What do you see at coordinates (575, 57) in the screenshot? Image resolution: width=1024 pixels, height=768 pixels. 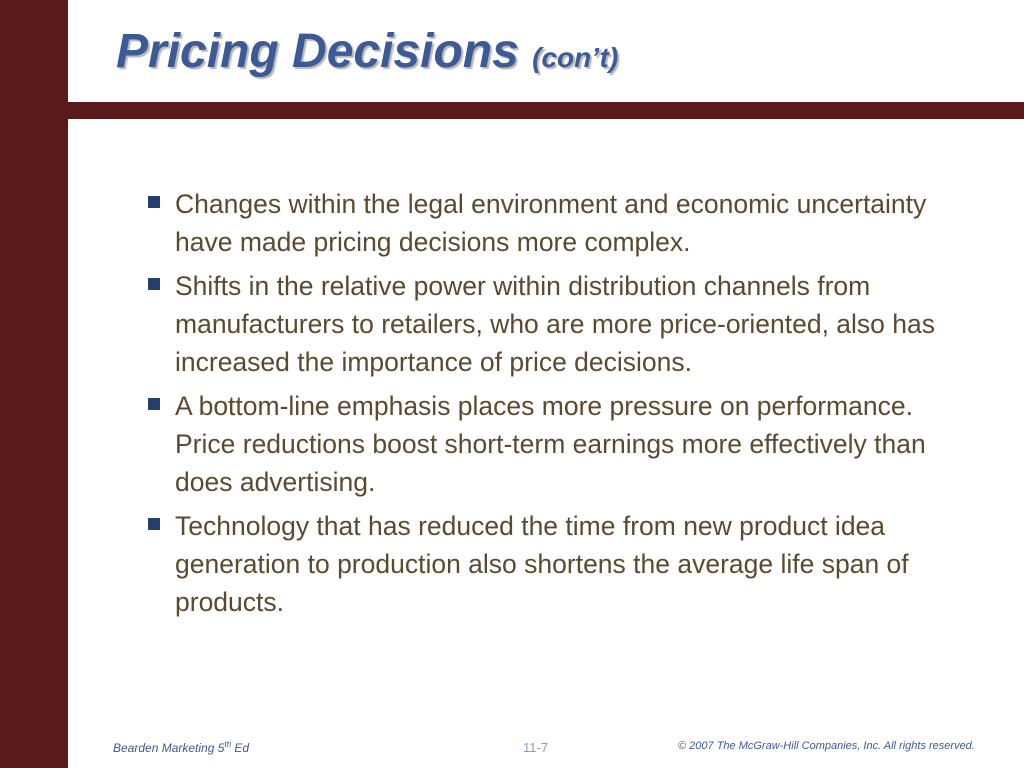 I see `slide-title-sub: (con’t)` at bounding box center [575, 57].